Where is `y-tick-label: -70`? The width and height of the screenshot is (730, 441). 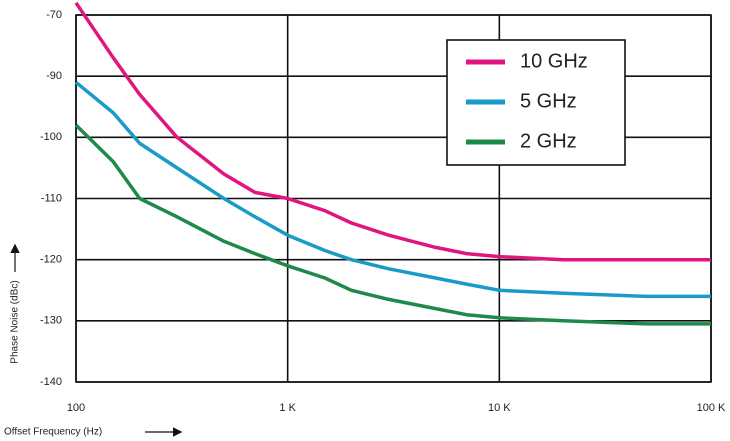 y-tick-label: -70 is located at coordinates (54, 15).